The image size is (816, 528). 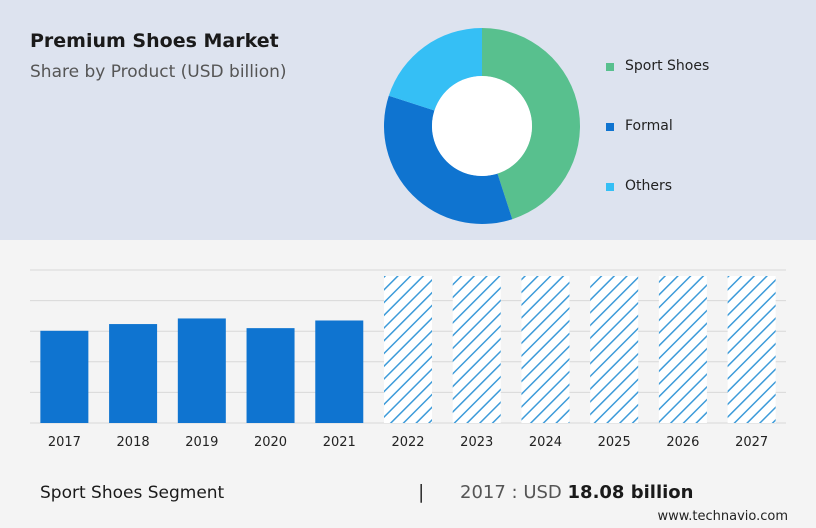 I want to click on segment-value-year: 2017 : USD, so click(x=511, y=492).